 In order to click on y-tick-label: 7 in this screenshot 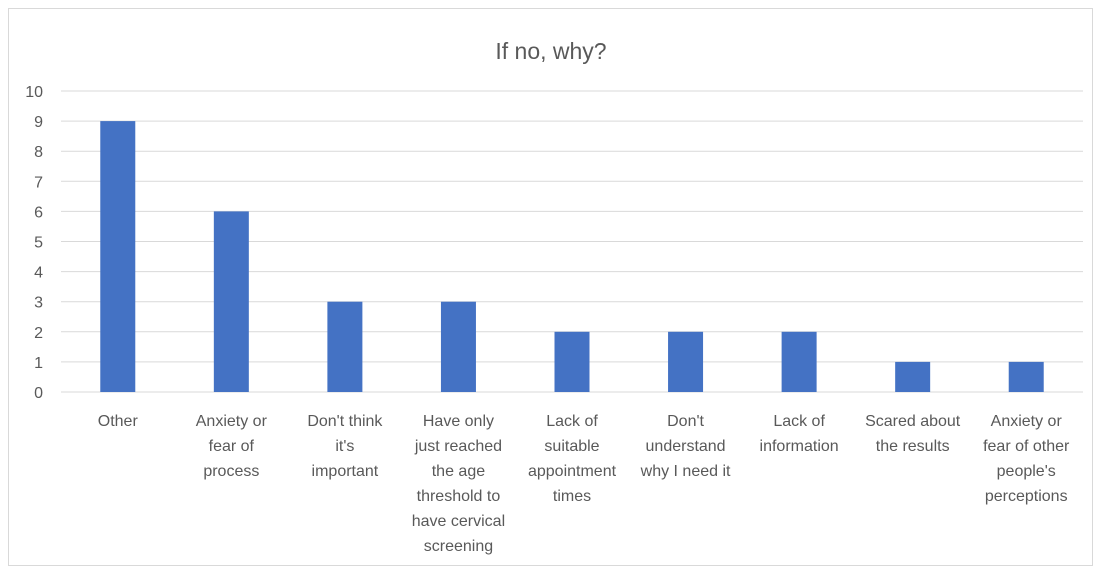, I will do `click(38, 182)`.